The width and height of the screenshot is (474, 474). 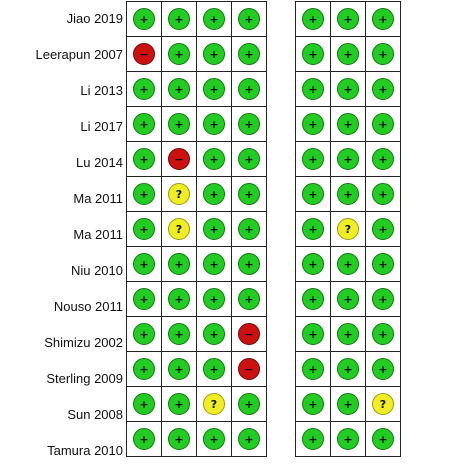 What do you see at coordinates (96, 270) in the screenshot?
I see `study-label: Niu 2010` at bounding box center [96, 270].